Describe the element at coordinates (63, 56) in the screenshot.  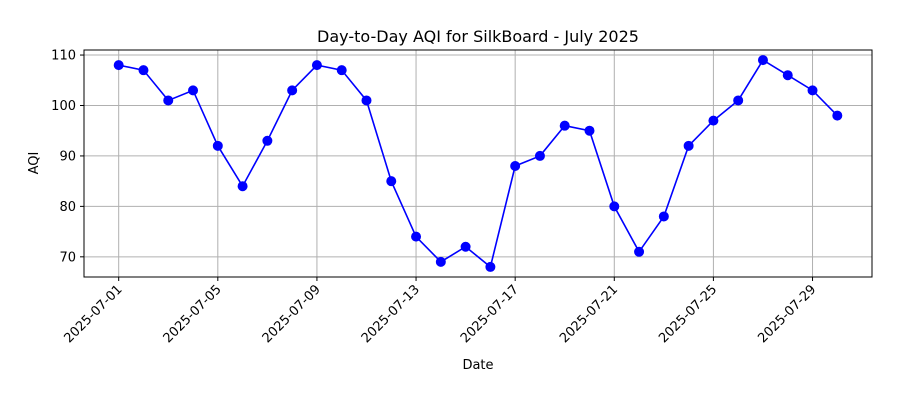
I see `y-tick-label: 110` at that location.